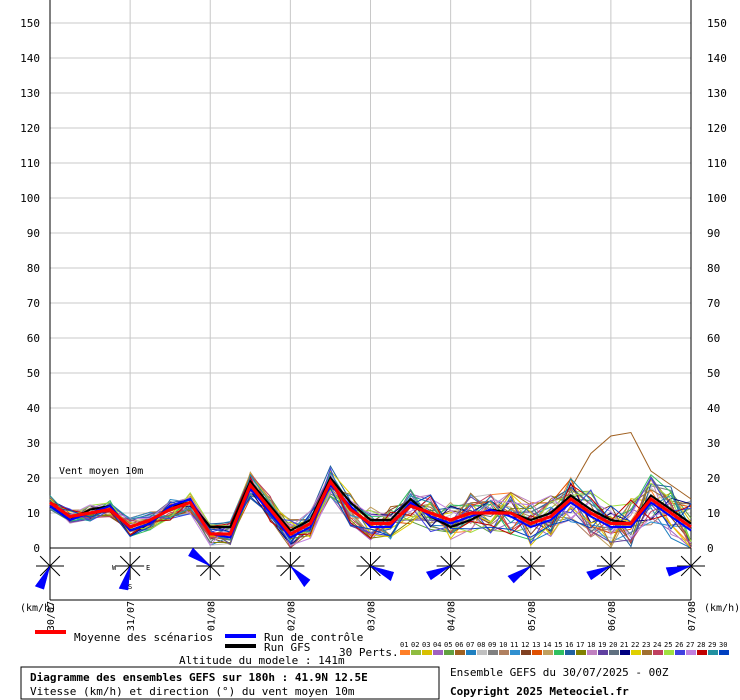  What do you see at coordinates (33, 268) in the screenshot?
I see `y-tick-label-left: 80` at bounding box center [33, 268].